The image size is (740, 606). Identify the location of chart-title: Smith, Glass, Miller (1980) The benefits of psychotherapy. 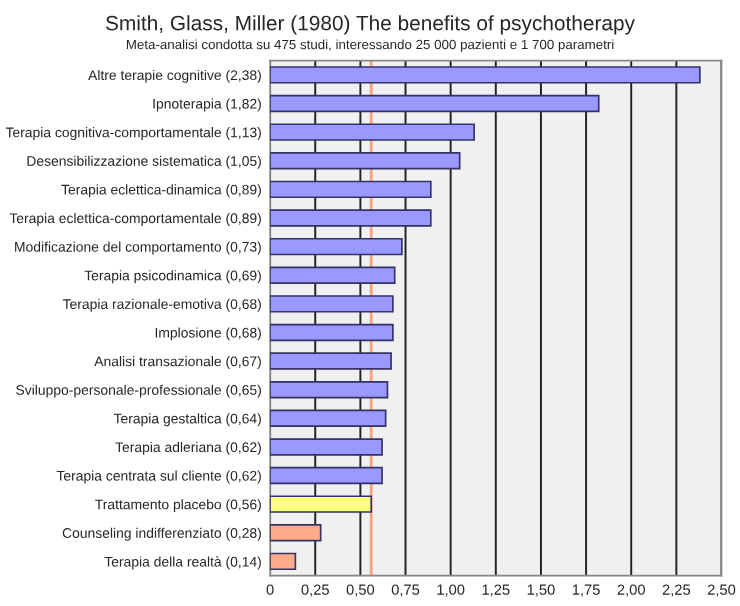
(370, 25).